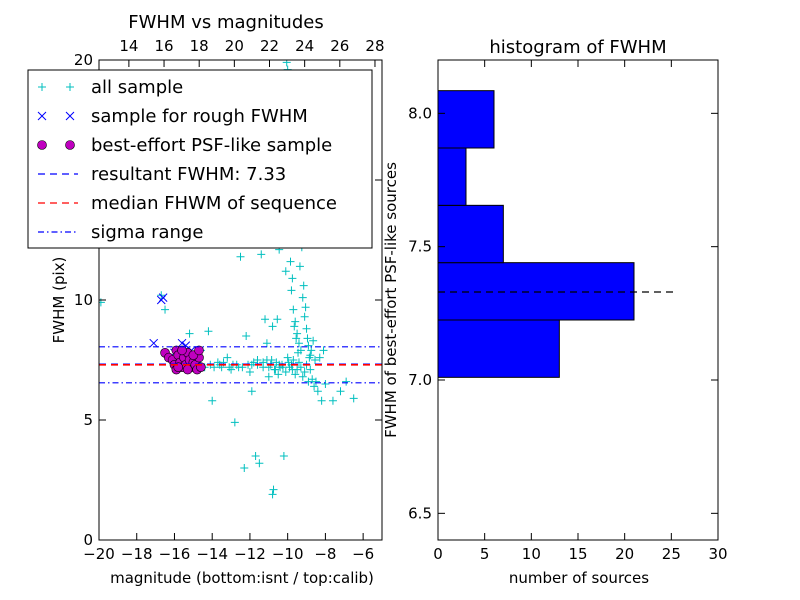  Describe the element at coordinates (438, 554) in the screenshot. I see `histogram-x-tick-label: 0` at that location.